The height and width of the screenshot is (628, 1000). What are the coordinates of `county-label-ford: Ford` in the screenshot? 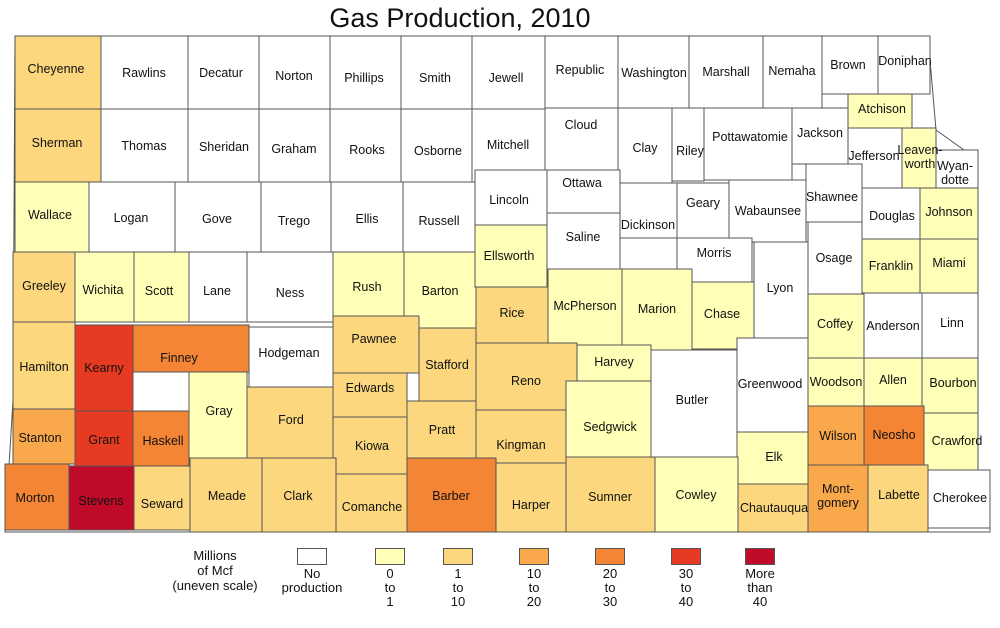 It's located at (291, 420).